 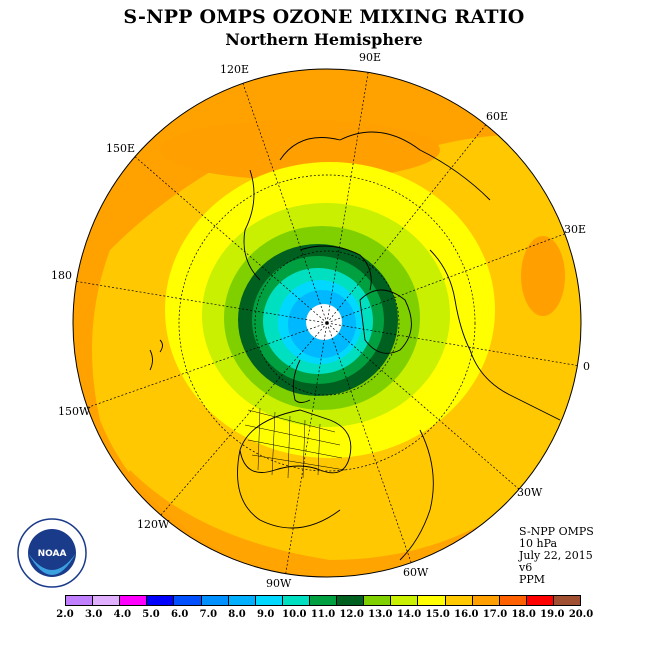 What do you see at coordinates (295, 443) in the screenshot?
I see `us-state-lines` at bounding box center [295, 443].